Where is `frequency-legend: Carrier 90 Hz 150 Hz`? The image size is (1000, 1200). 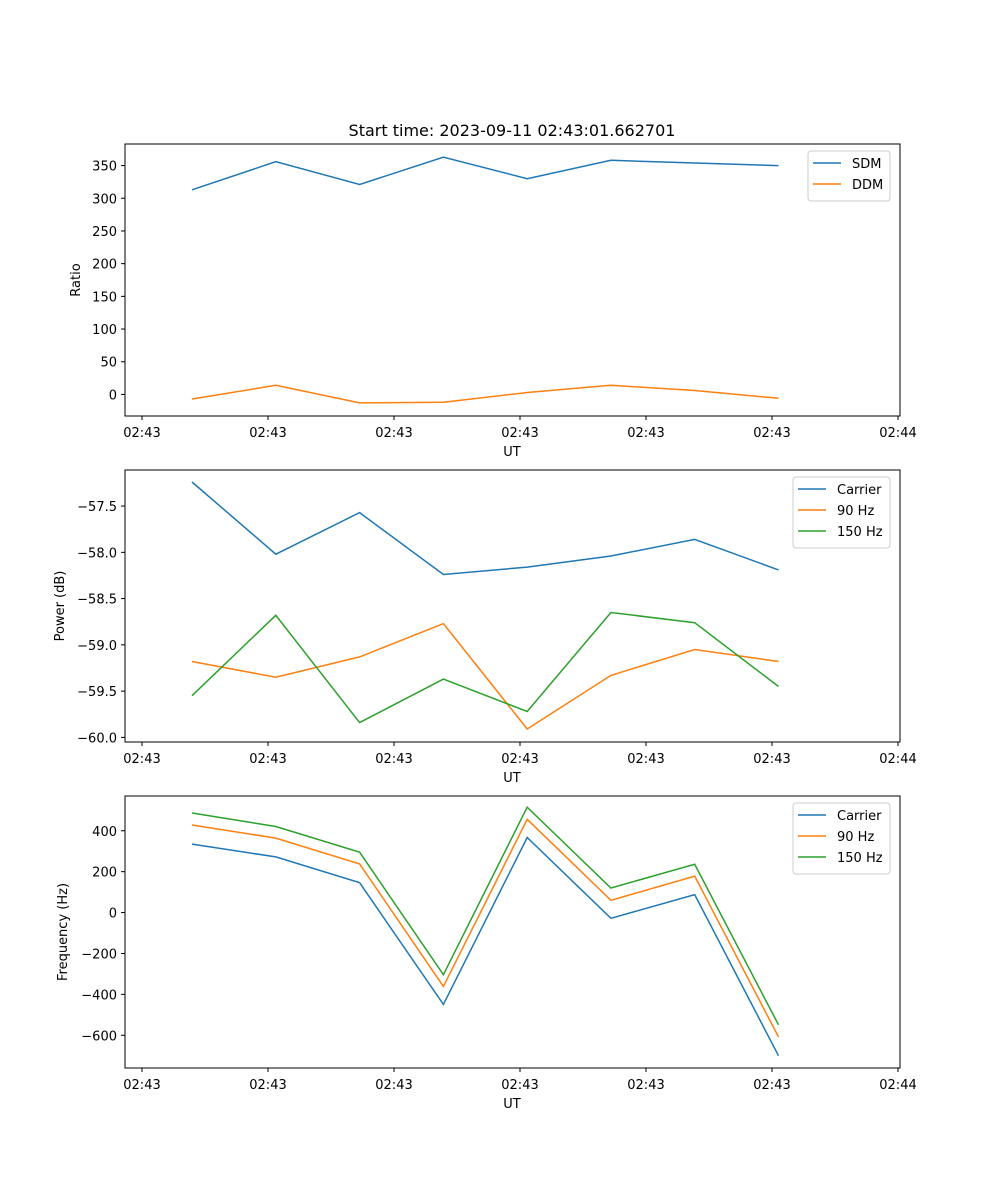
frequency-legend: Carrier 90 Hz 150 Hz is located at coordinates (841, 838).